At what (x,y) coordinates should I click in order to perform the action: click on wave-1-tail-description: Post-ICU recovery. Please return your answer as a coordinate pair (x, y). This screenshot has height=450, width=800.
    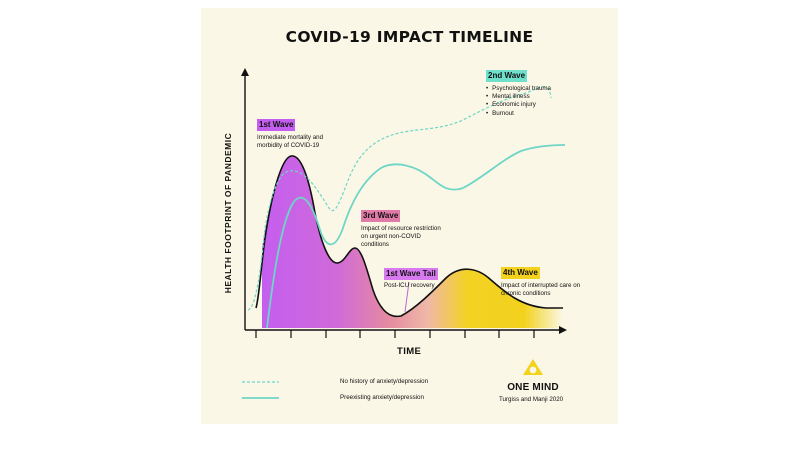
    Looking at the image, I should click on (409, 285).